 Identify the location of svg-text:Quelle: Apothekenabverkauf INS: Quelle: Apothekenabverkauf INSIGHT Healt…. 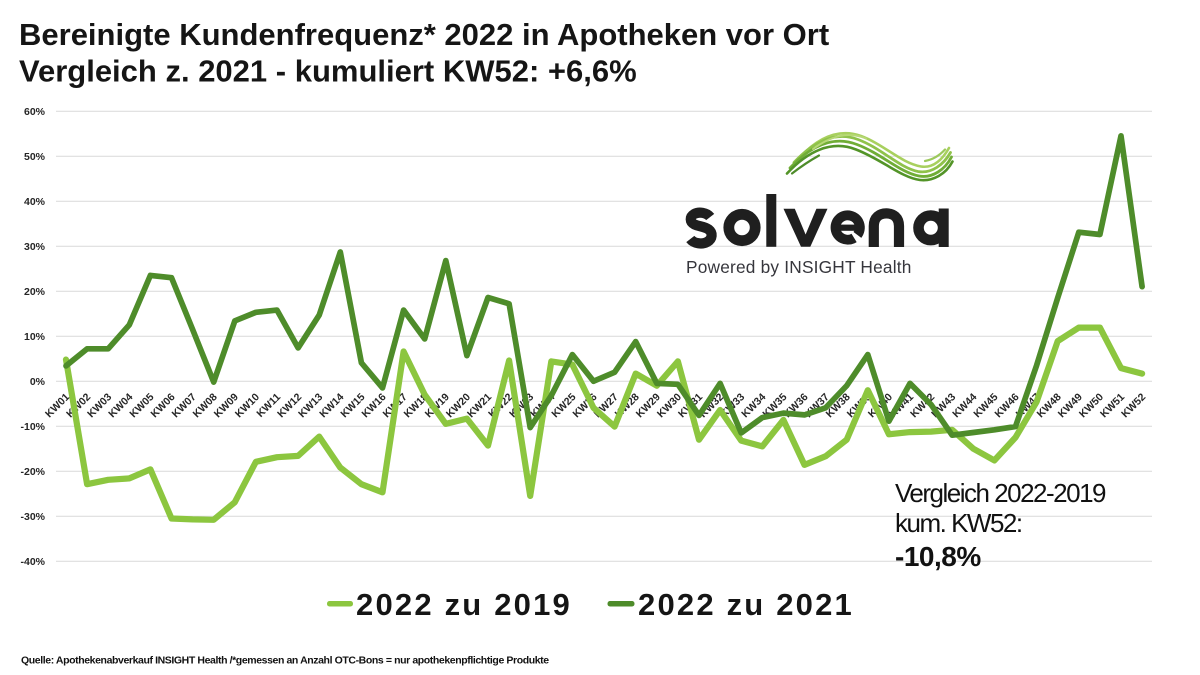
(285, 661).